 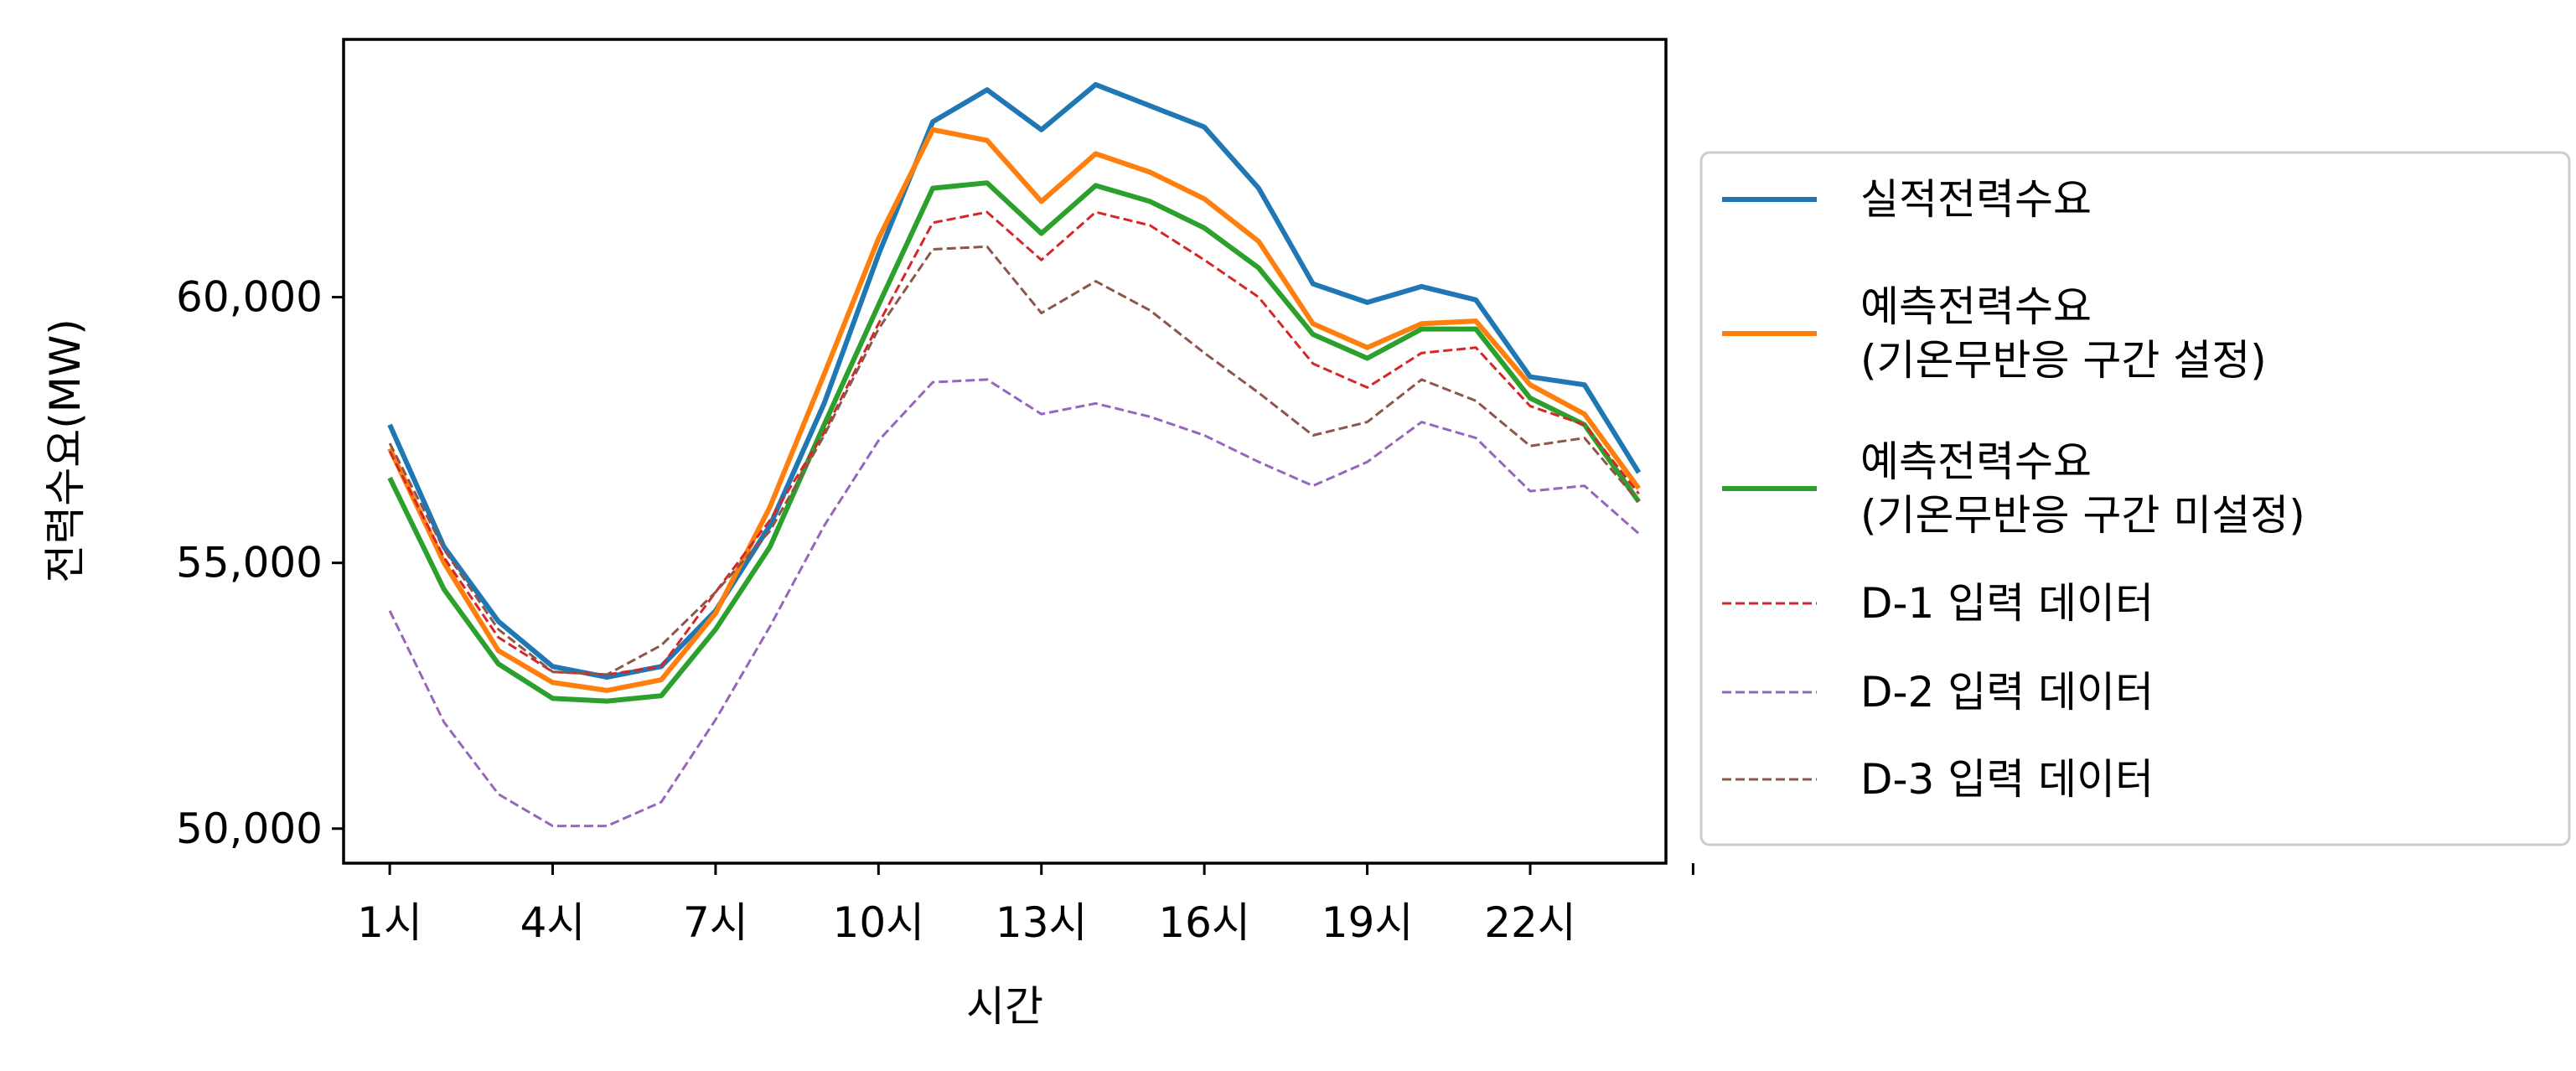 What do you see at coordinates (2063, 333) in the screenshot?
I see `legend-label-2: 예측전력수요 (기온무반응 구간 설정)` at bounding box center [2063, 333].